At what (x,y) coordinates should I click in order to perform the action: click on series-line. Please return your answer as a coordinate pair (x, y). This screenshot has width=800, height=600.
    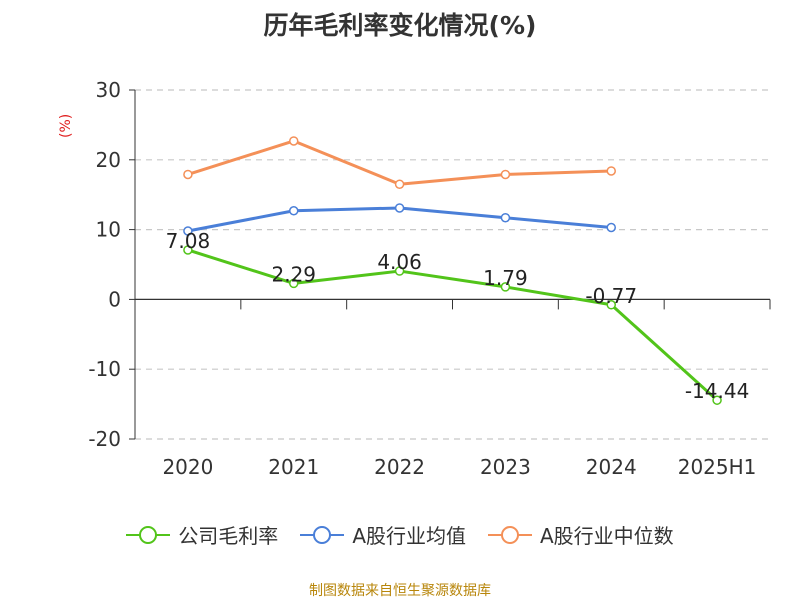
    Looking at the image, I should click on (399, 162).